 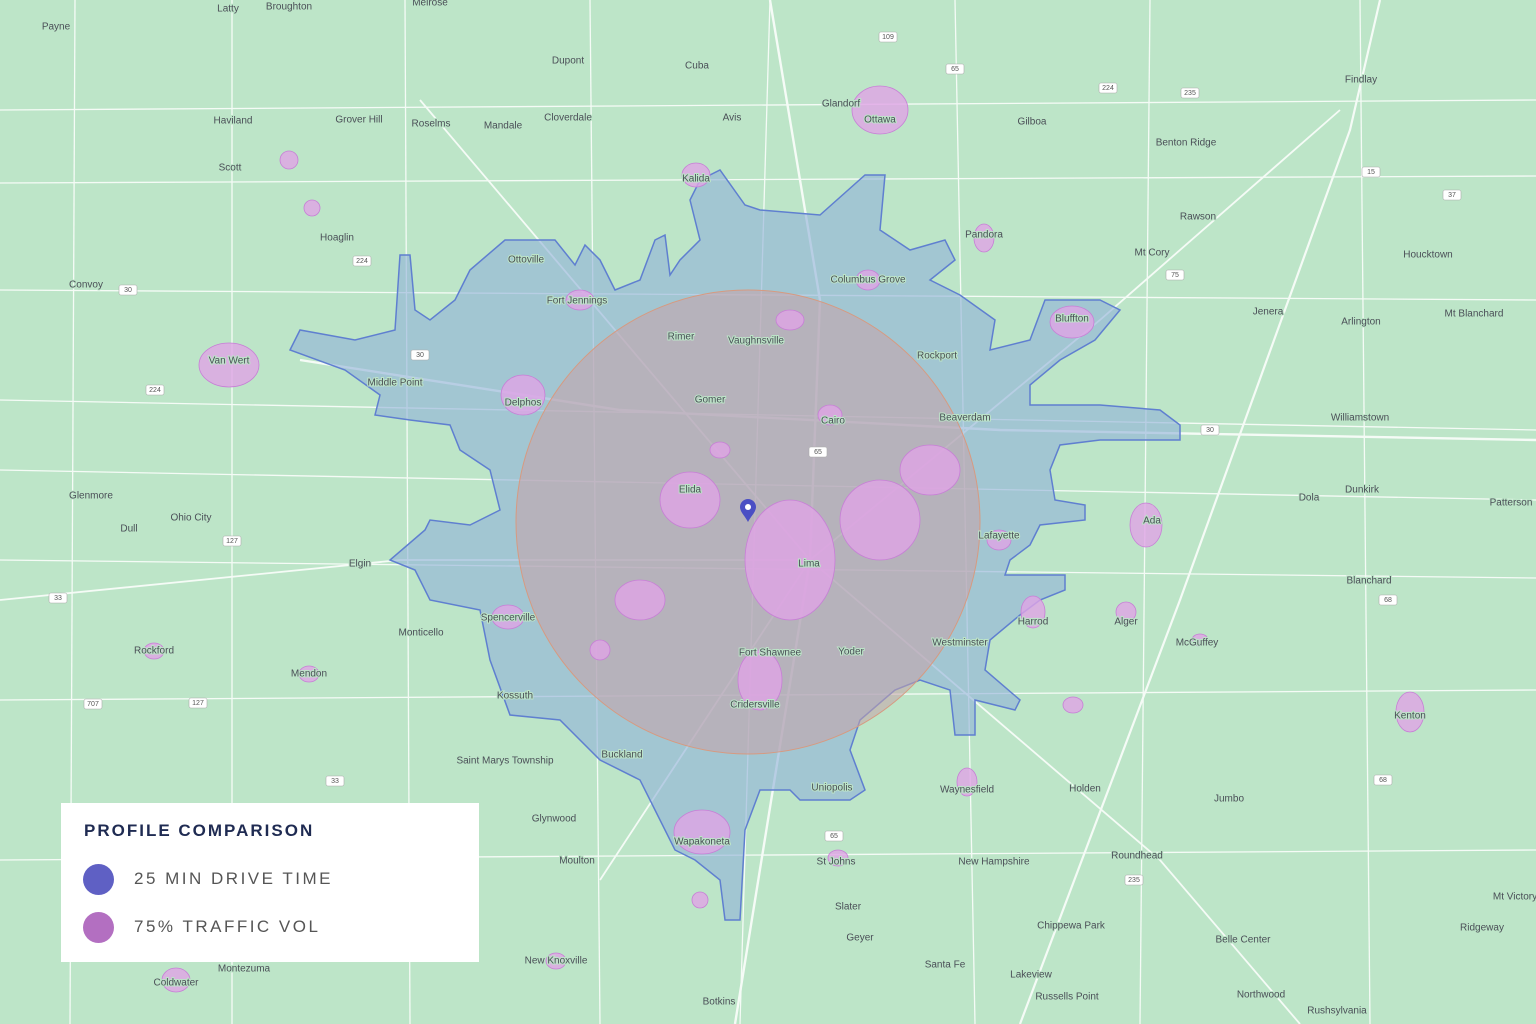 What do you see at coordinates (1361, 80) in the screenshot?
I see `place-label: Findlay` at bounding box center [1361, 80].